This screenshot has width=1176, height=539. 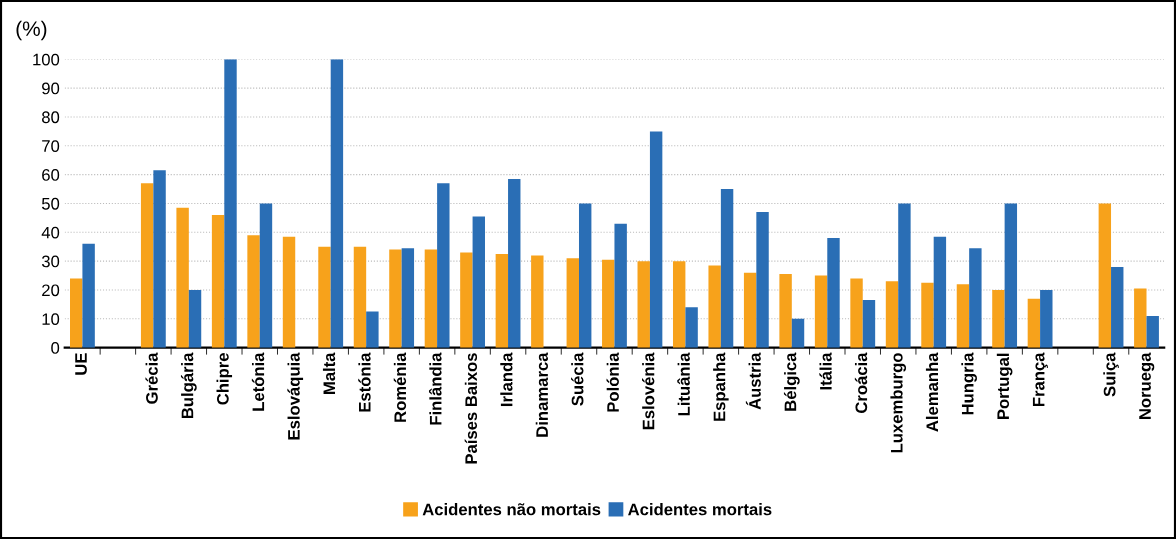 I want to click on x-tick-label: Grécia, so click(x=151, y=378).